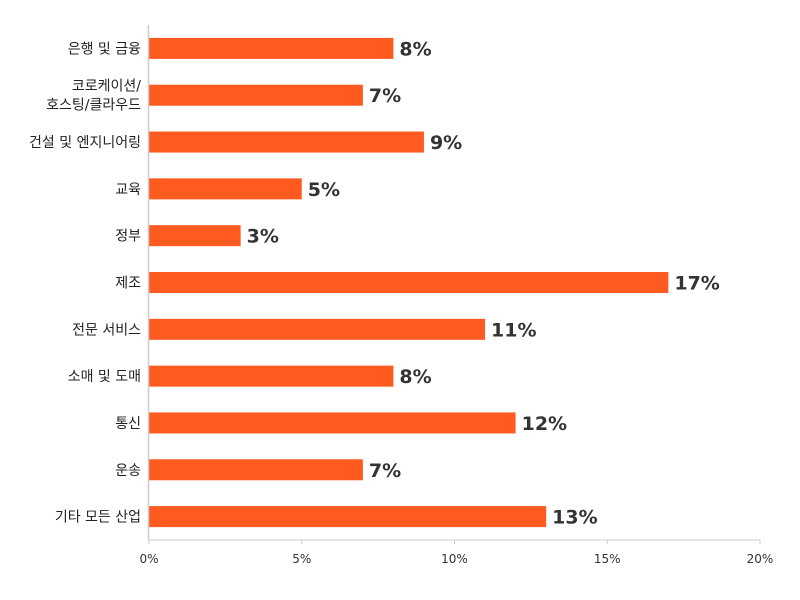 The image size is (800, 600). What do you see at coordinates (104, 49) in the screenshot?
I see `category-label: 은행 및 금융` at bounding box center [104, 49].